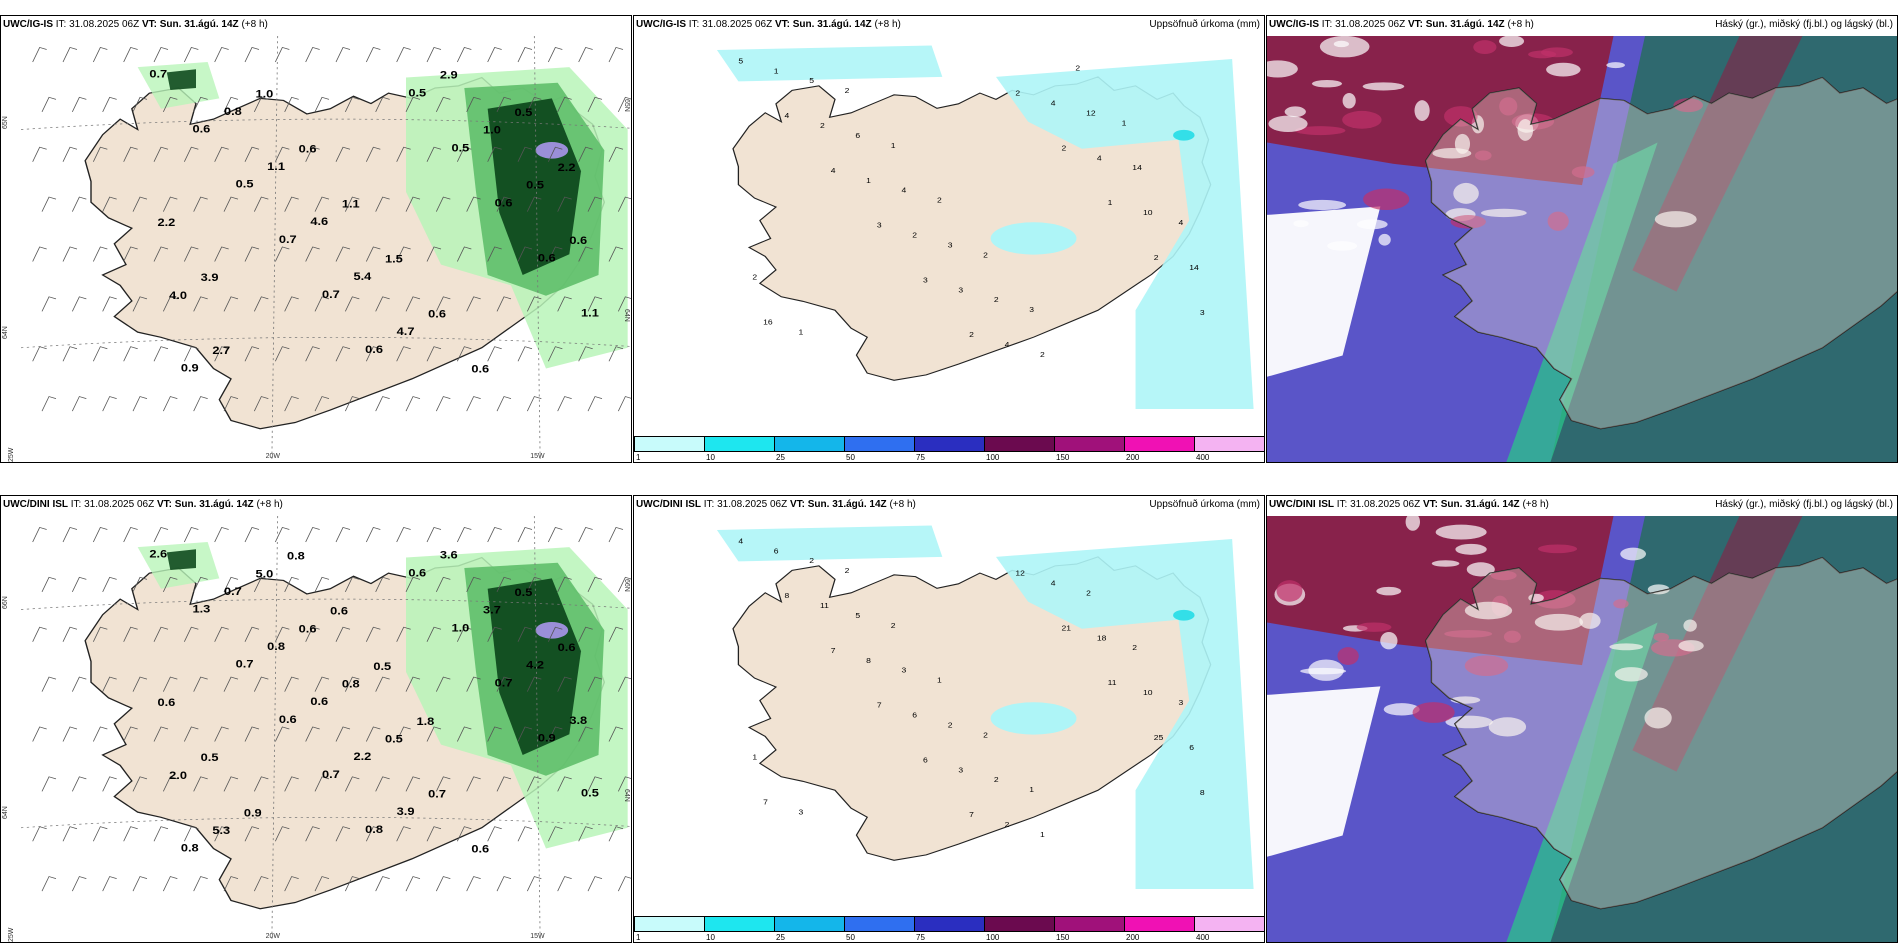 The width and height of the screenshot is (1900, 950). I want to click on value-label: 2.9, so click(449, 74).